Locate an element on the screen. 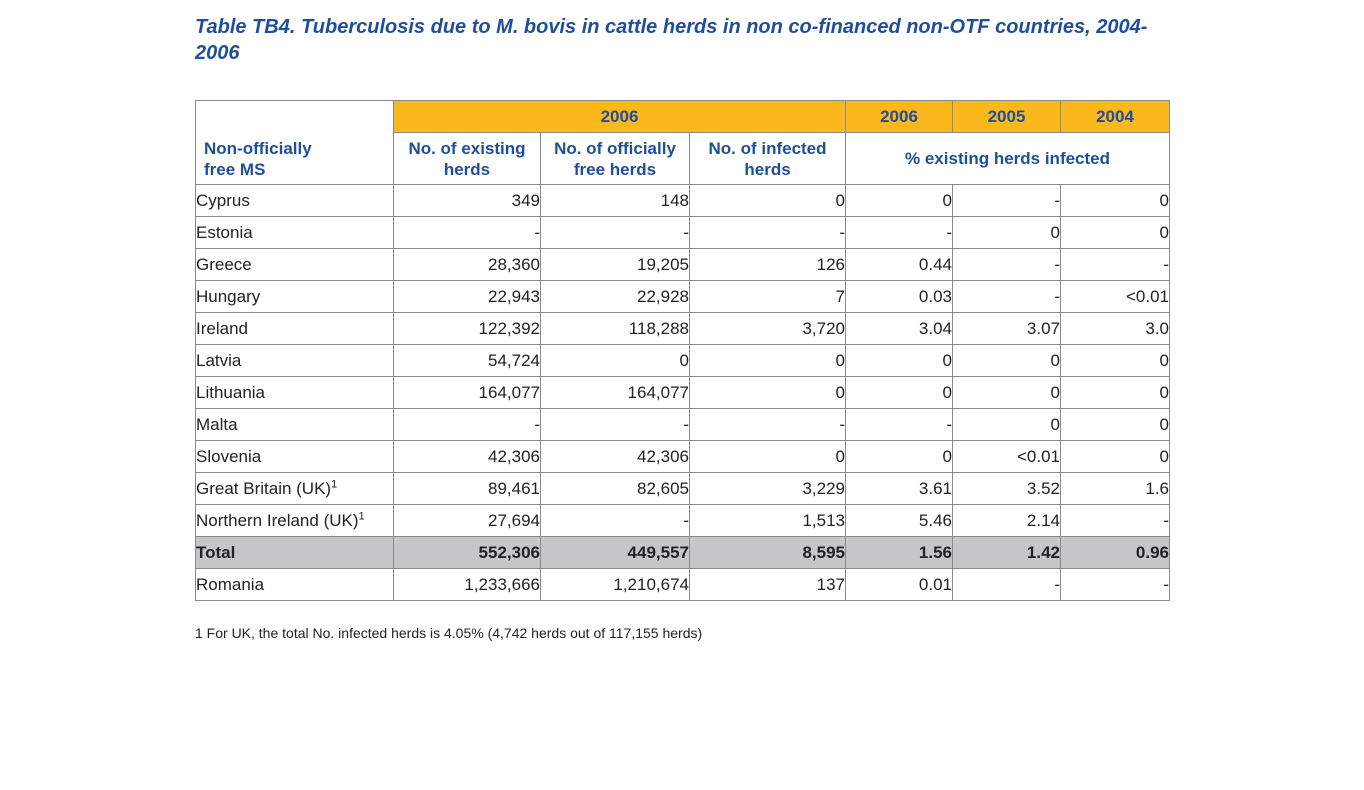 The height and width of the screenshot is (790, 1364). table-row: Slovenia 42,306 42,306 0 0 <0.01 0 is located at coordinates (683, 456).